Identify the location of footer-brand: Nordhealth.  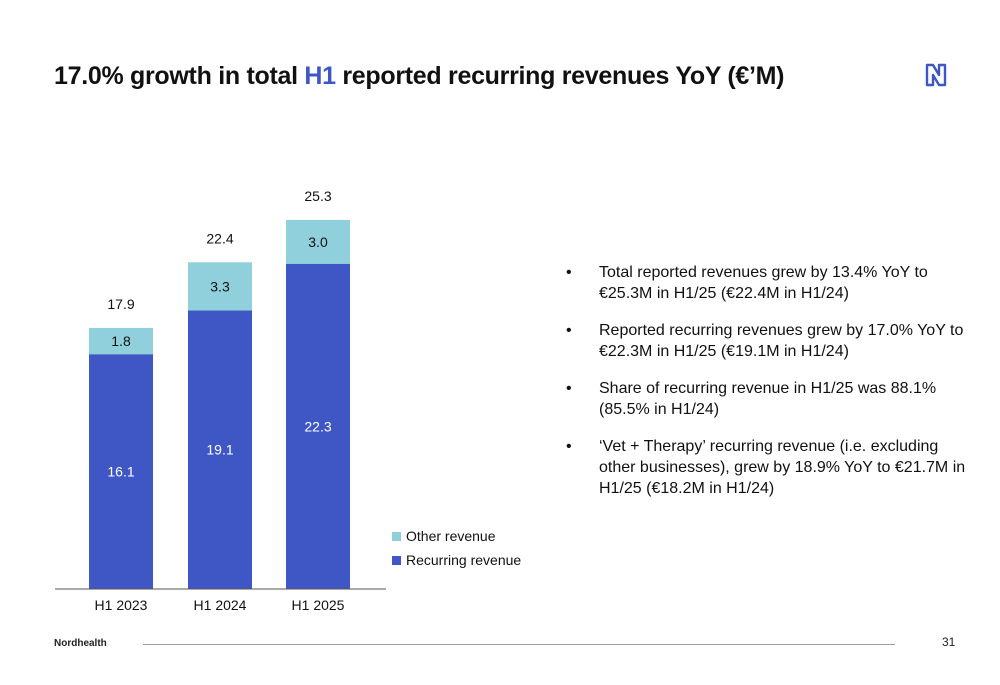
(80, 643).